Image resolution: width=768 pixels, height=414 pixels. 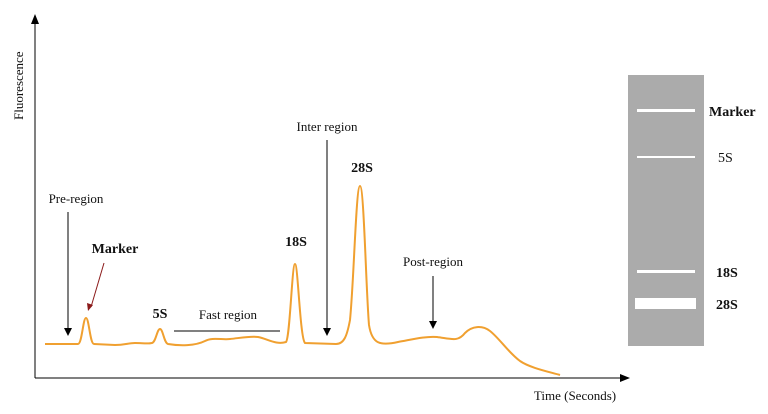 What do you see at coordinates (666, 271) in the screenshot?
I see `gel-band-18s` at bounding box center [666, 271].